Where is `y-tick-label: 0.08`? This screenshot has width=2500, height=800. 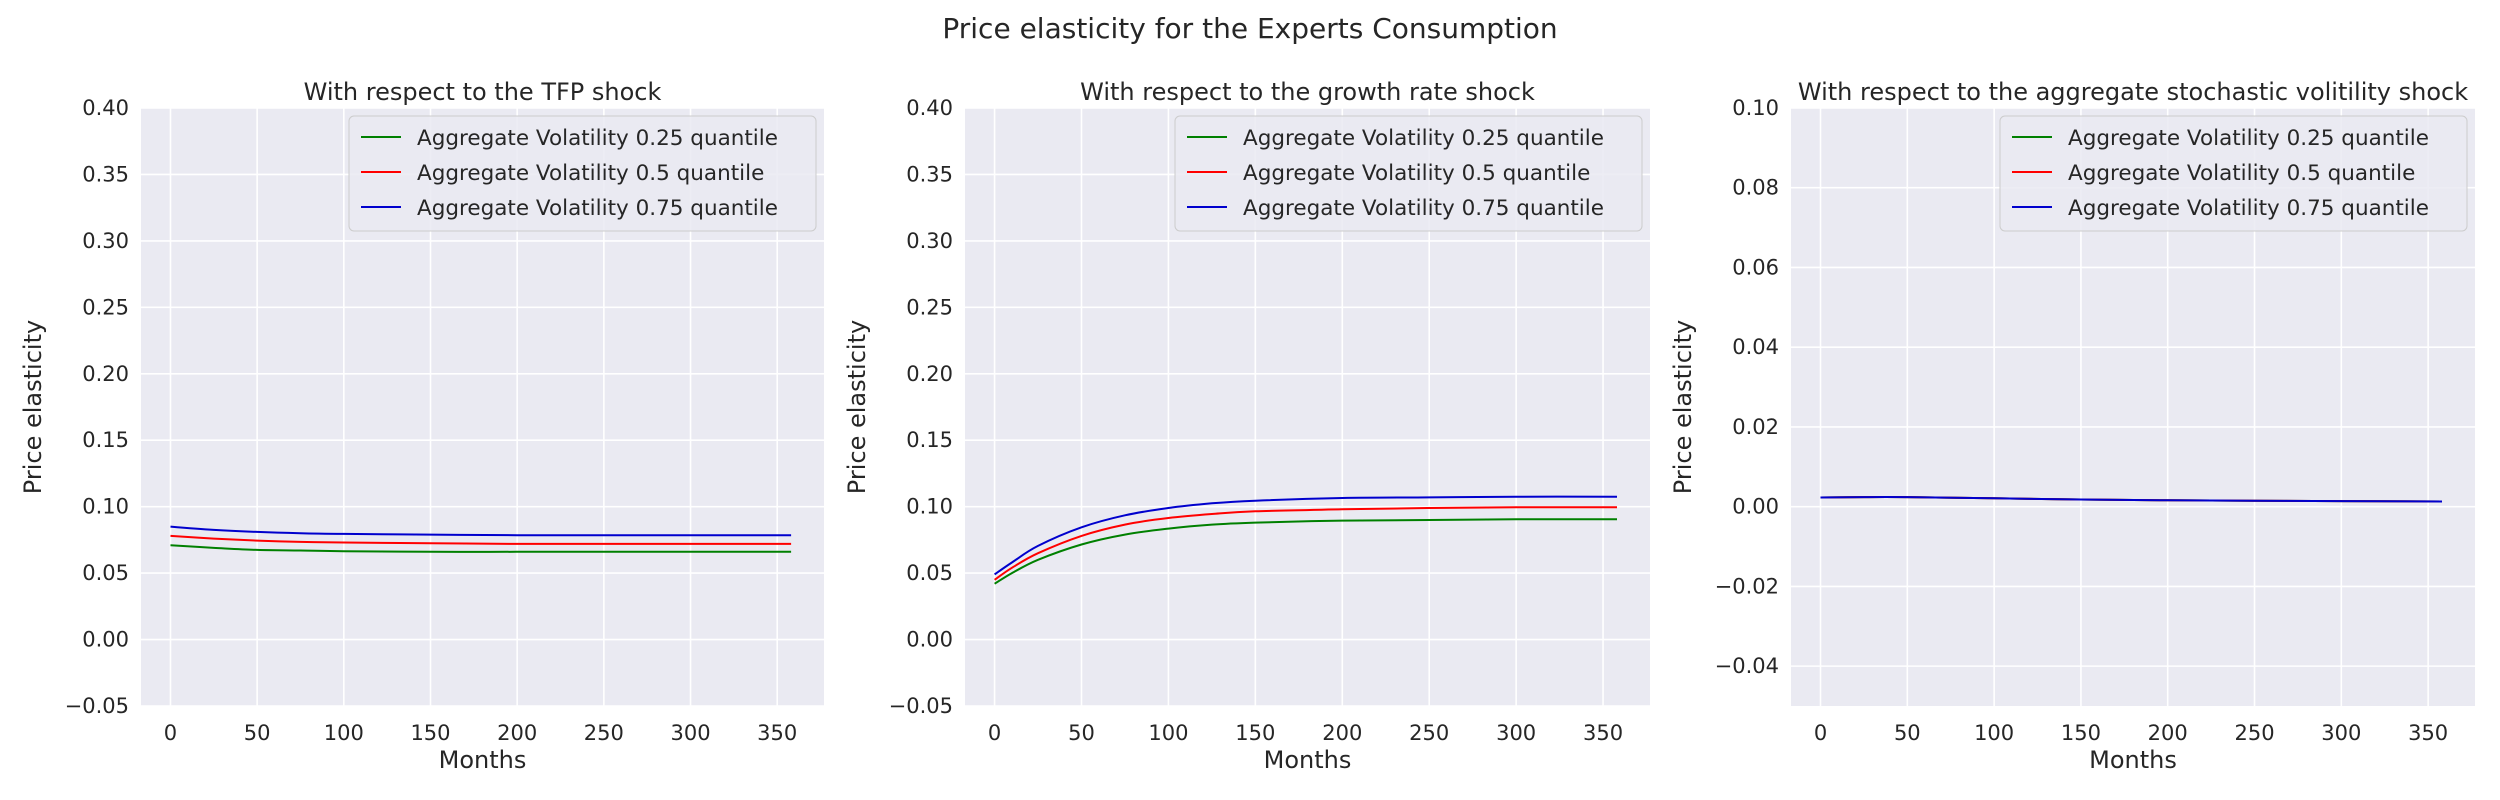 y-tick-label: 0.08 is located at coordinates (1755, 188).